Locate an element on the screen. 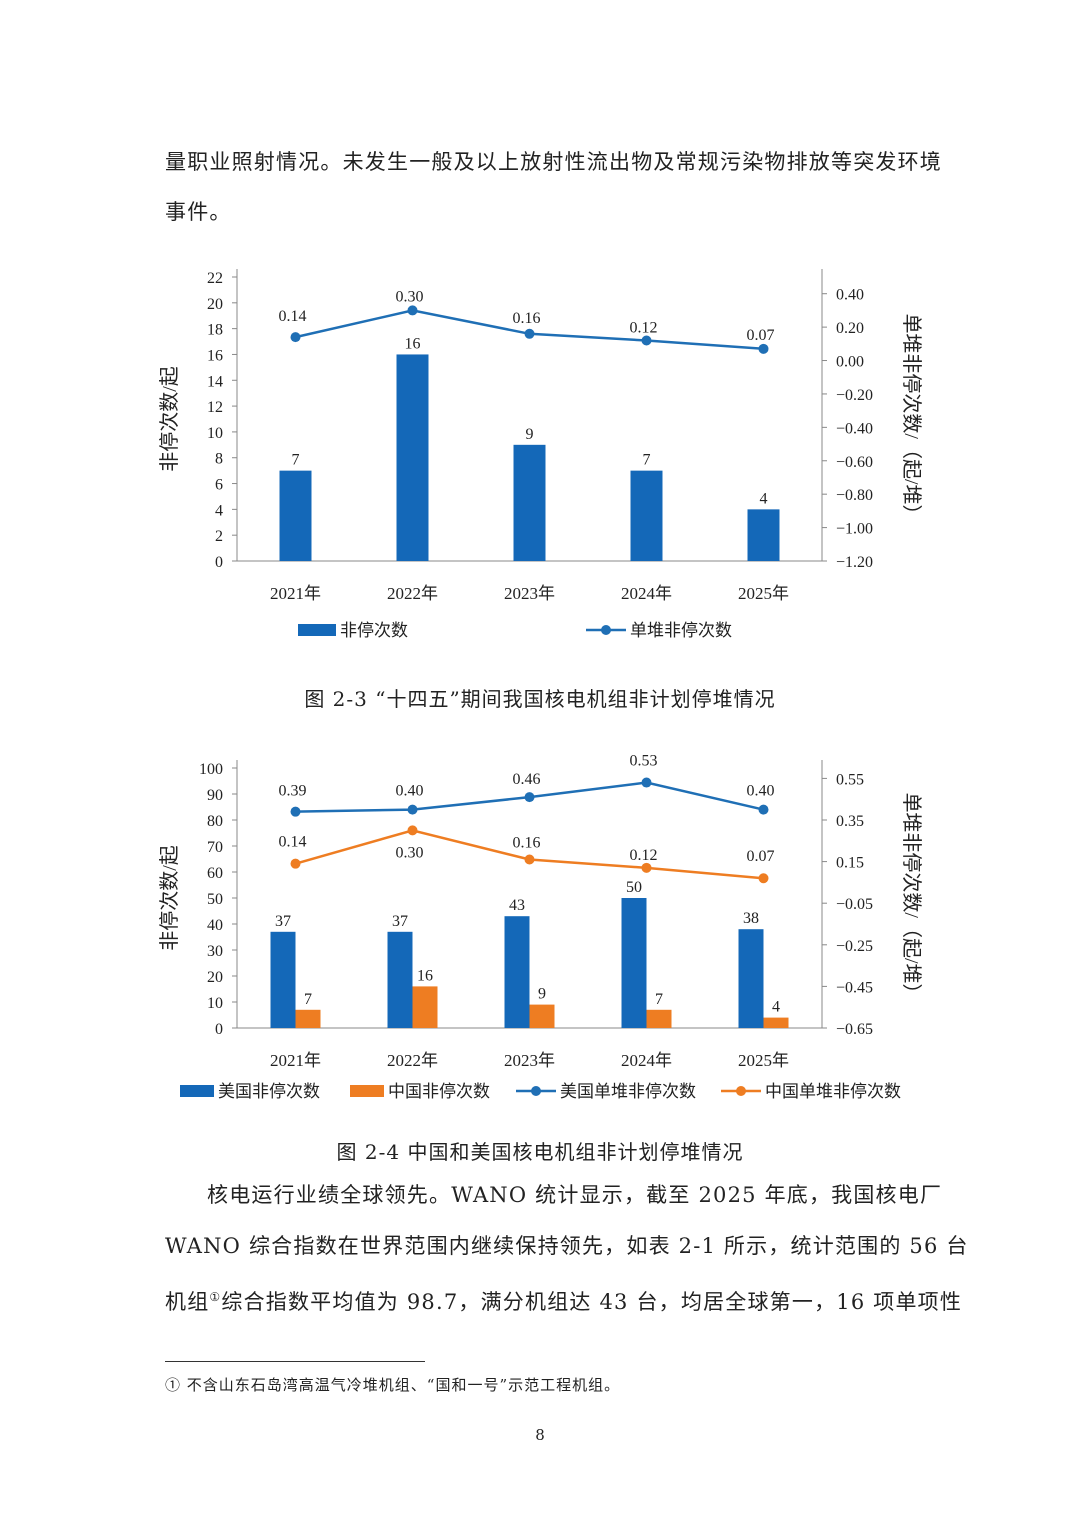 This screenshot has height=1527, width=1080. line-data-label: 0.39 is located at coordinates (293, 791).